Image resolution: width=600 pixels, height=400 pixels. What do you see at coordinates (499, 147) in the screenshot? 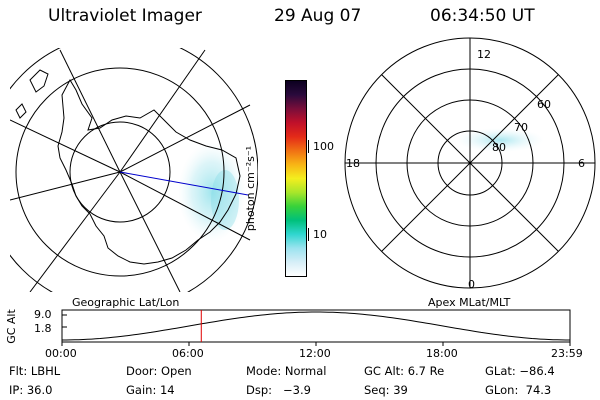
I see `mlat-label-80: 80` at bounding box center [499, 147].